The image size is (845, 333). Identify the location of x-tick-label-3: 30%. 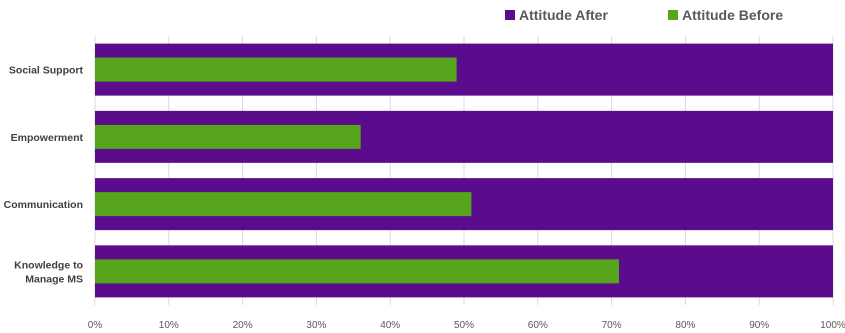
(316, 325).